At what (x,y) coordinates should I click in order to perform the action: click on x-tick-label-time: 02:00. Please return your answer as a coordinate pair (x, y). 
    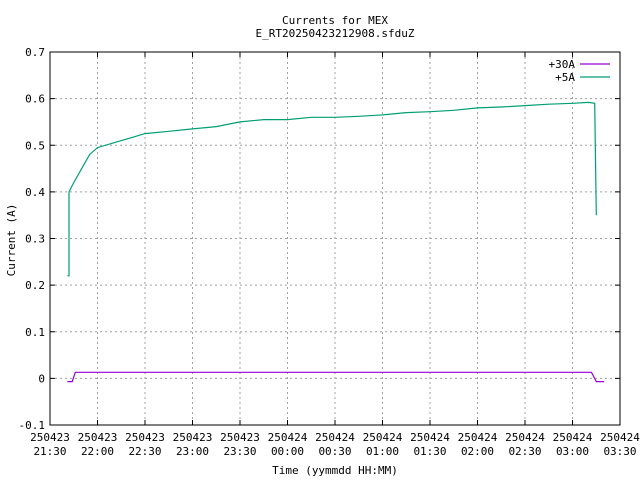
    Looking at the image, I should click on (477, 451).